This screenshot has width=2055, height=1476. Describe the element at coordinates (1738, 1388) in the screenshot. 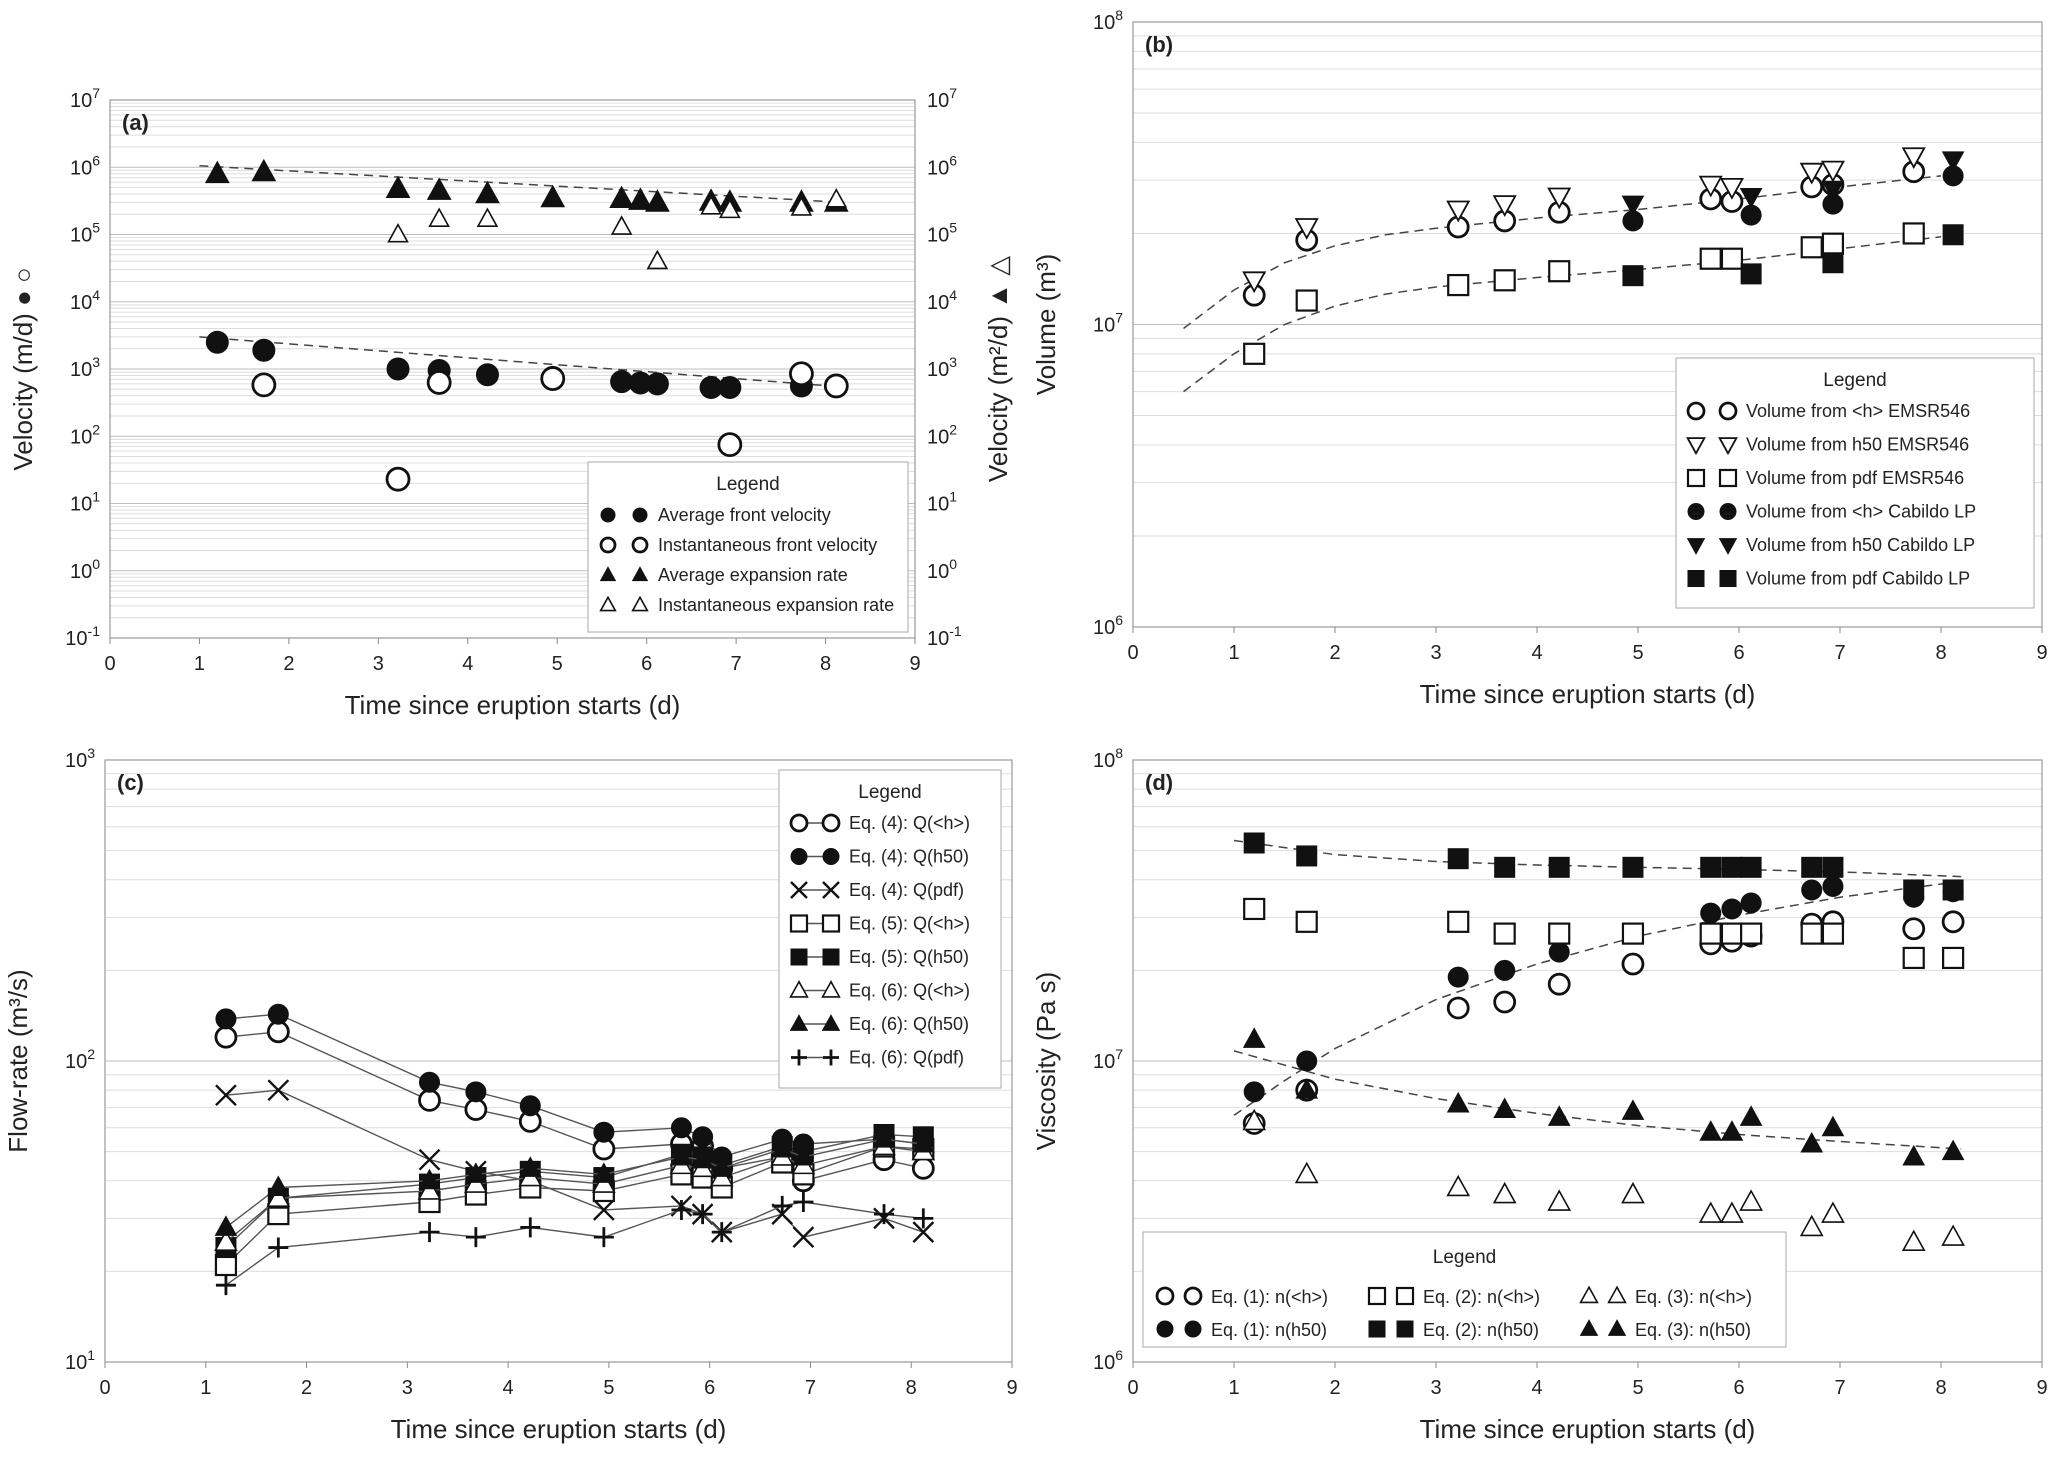

I see `x-tick-label: 6` at that location.